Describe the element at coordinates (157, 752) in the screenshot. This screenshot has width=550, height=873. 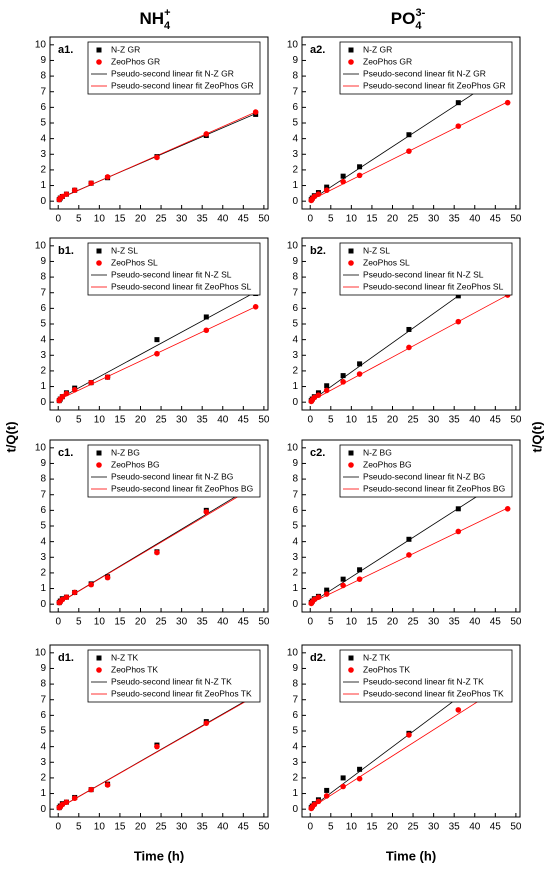
I see `fit-line` at that location.